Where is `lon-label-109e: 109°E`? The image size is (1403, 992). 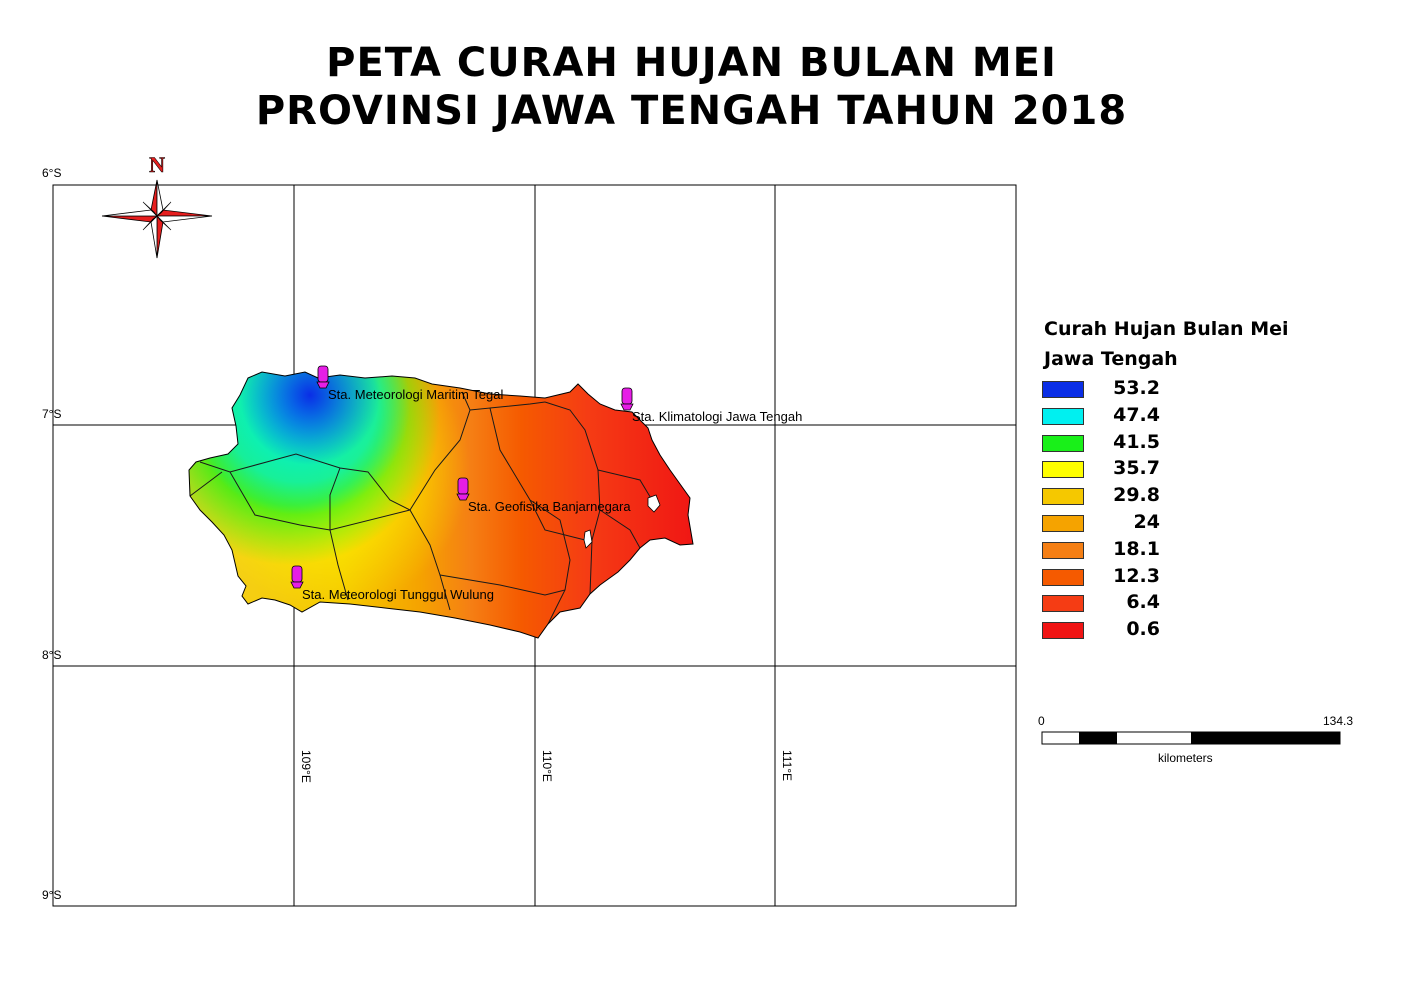 lon-label-109e: 109°E is located at coordinates (306, 766).